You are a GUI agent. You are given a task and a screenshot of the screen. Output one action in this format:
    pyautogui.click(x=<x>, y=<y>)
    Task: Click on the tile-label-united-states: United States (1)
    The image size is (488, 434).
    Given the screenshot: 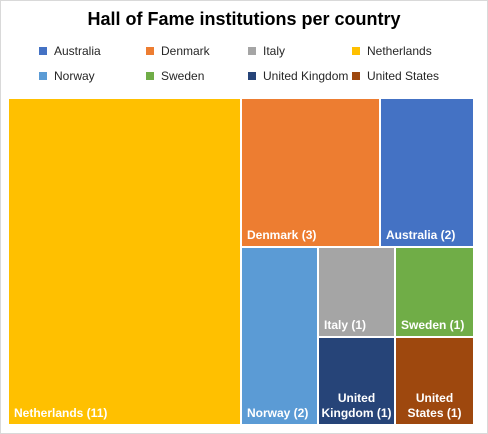 What is the action you would take?
    pyautogui.click(x=434, y=405)
    